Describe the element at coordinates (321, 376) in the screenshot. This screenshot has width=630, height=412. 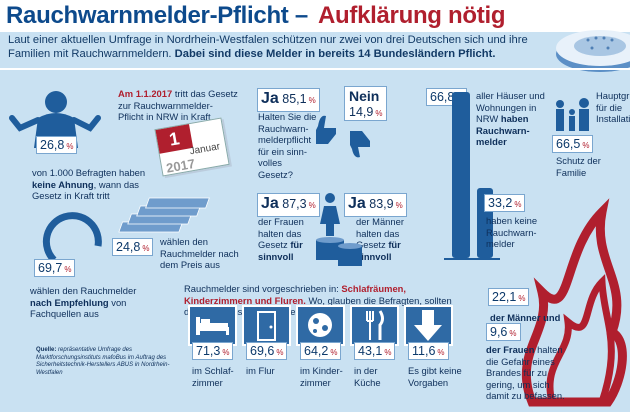
I see `room-label-kids: im Kinder-zimmer` at that location.